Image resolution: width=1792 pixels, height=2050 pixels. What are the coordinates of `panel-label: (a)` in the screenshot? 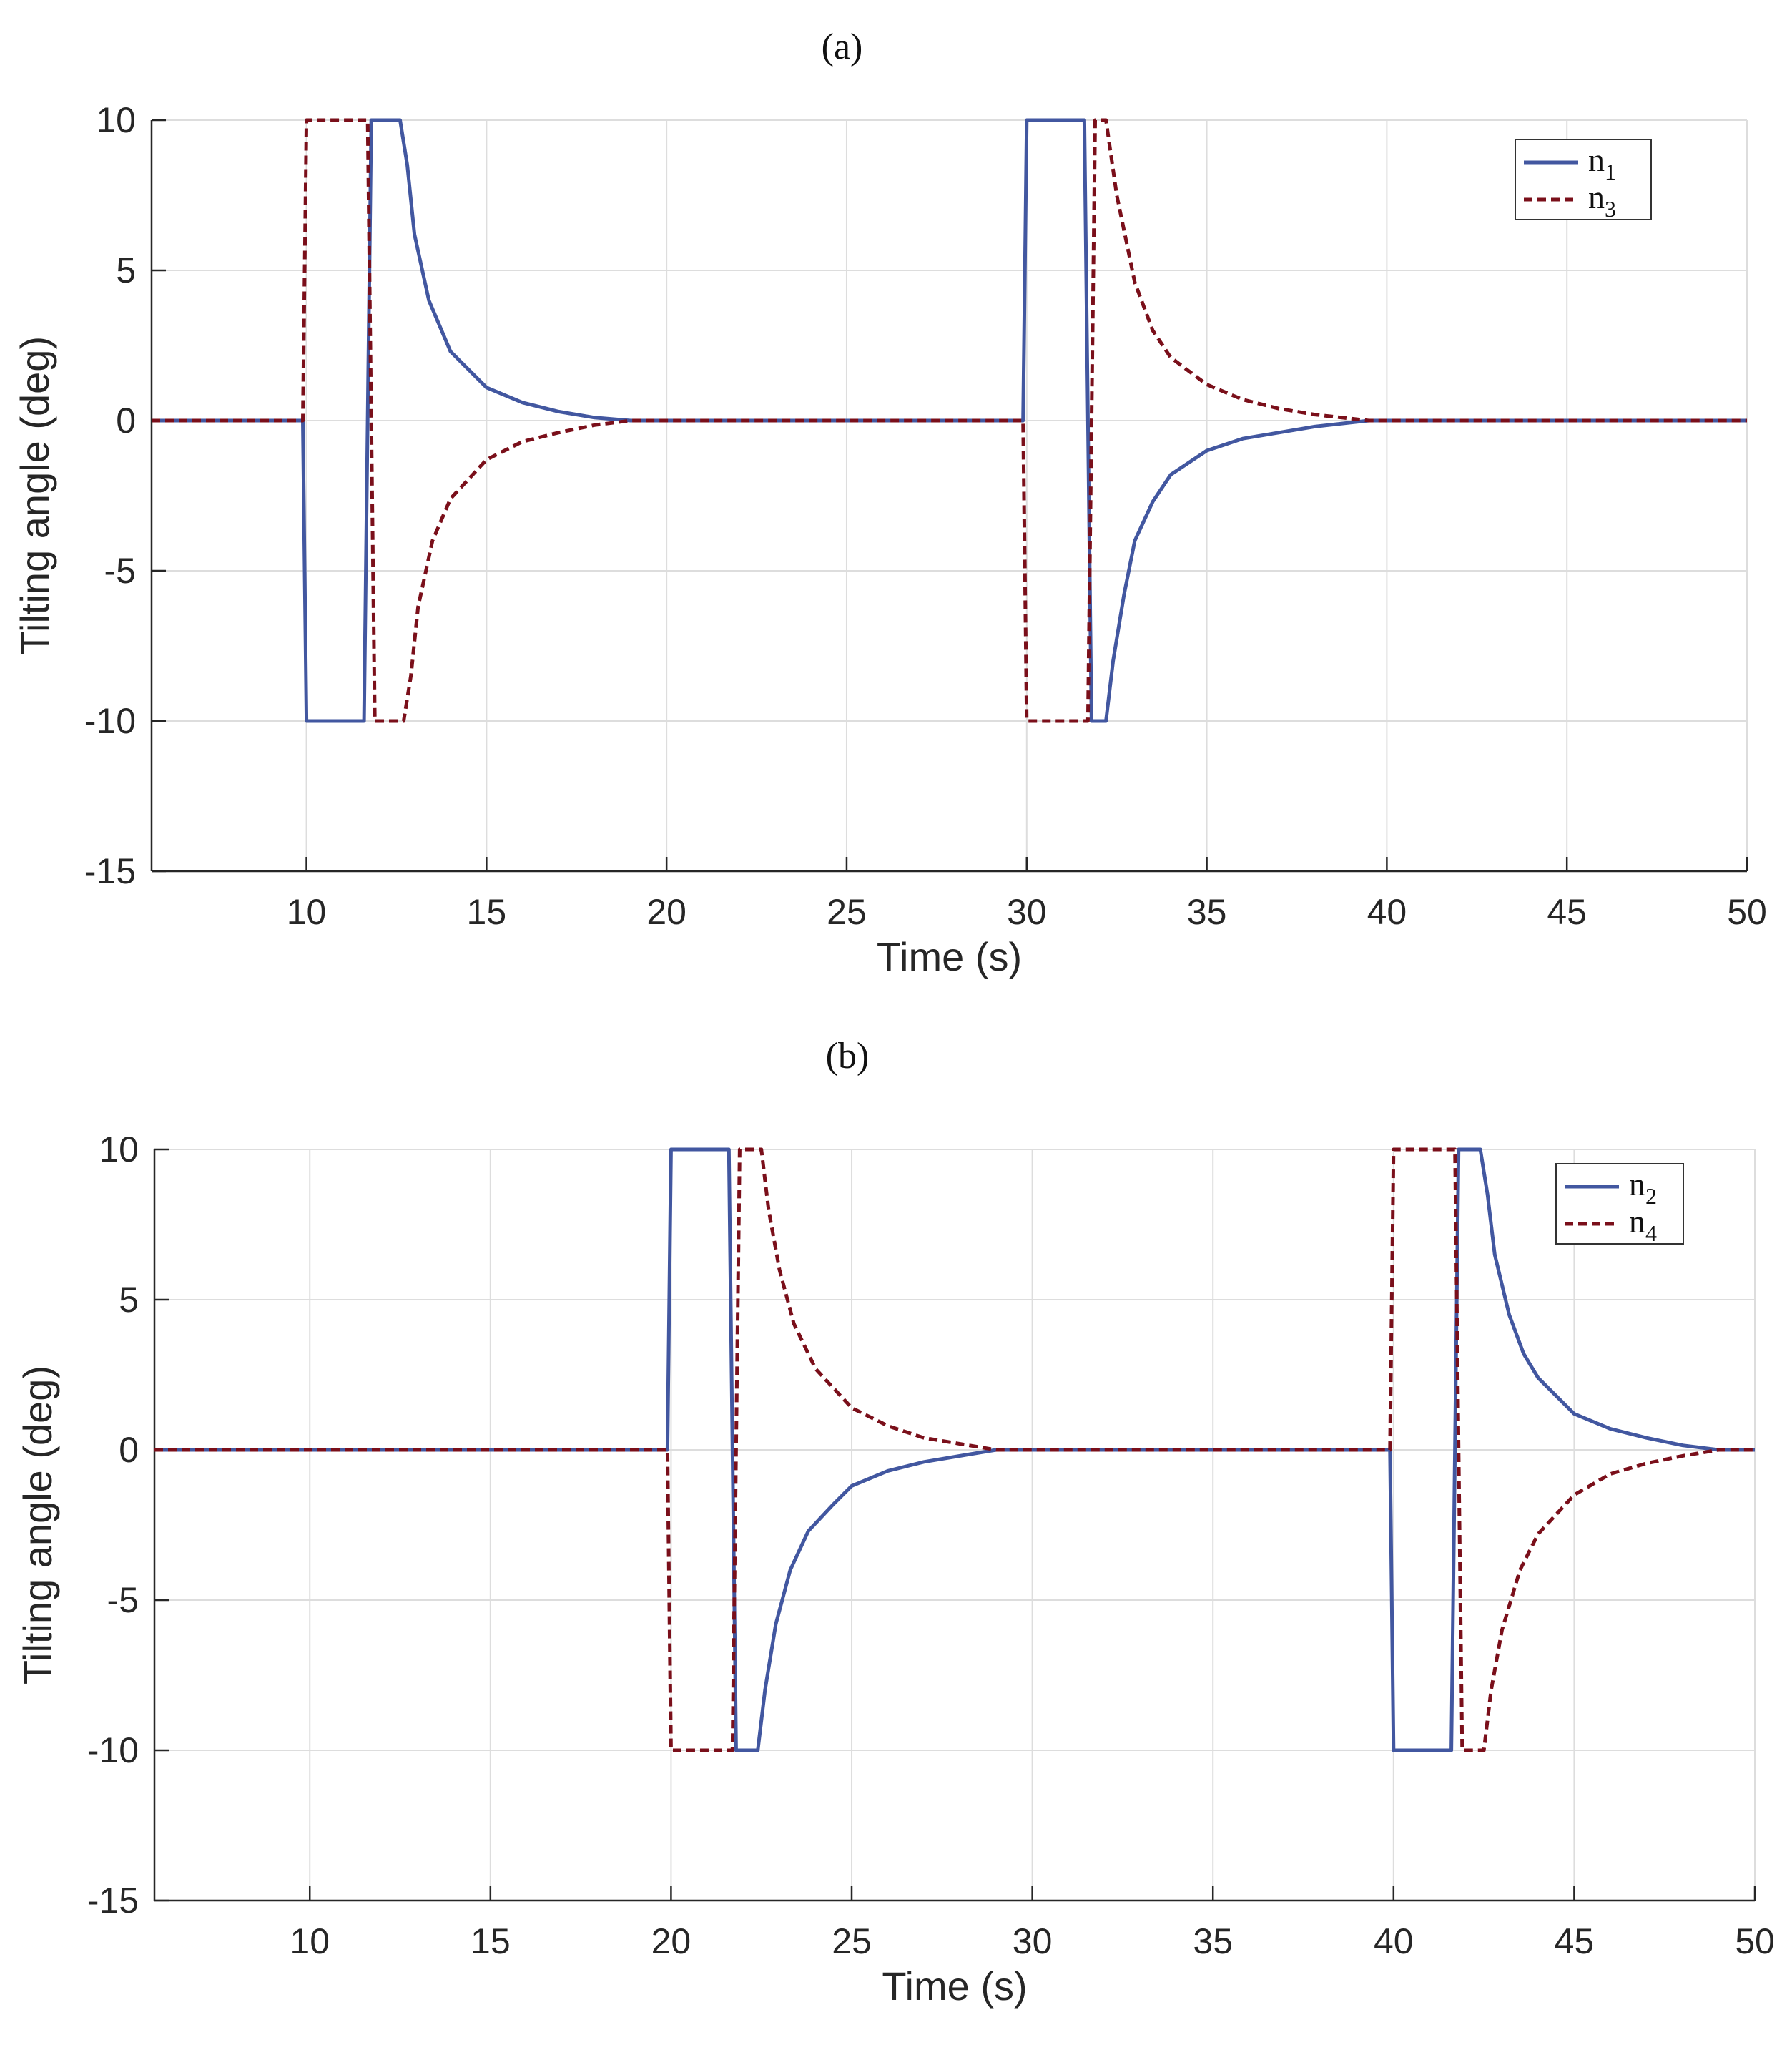 It's located at (842, 46).